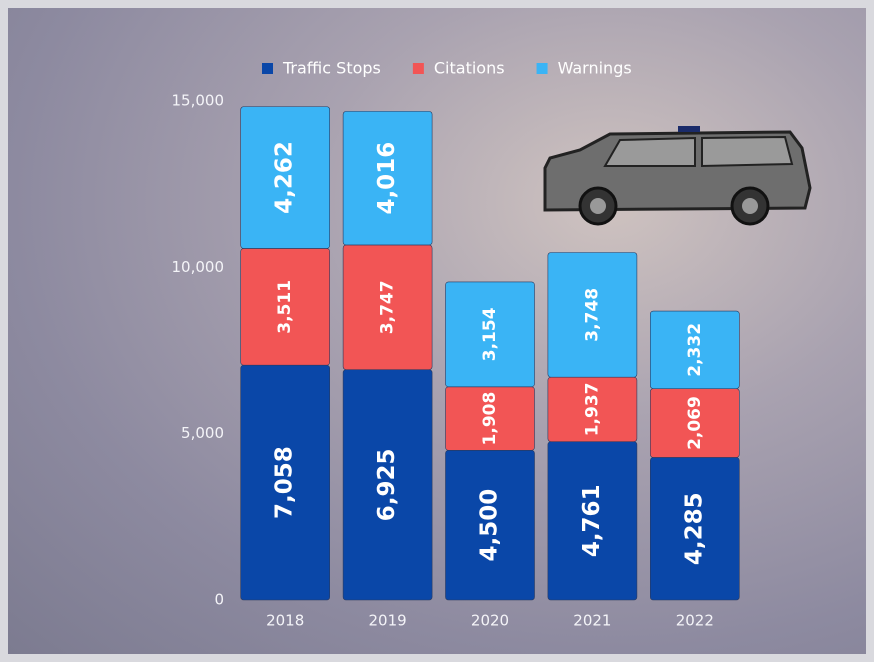  I want to click on value-label: 4,262, so click(285, 177).